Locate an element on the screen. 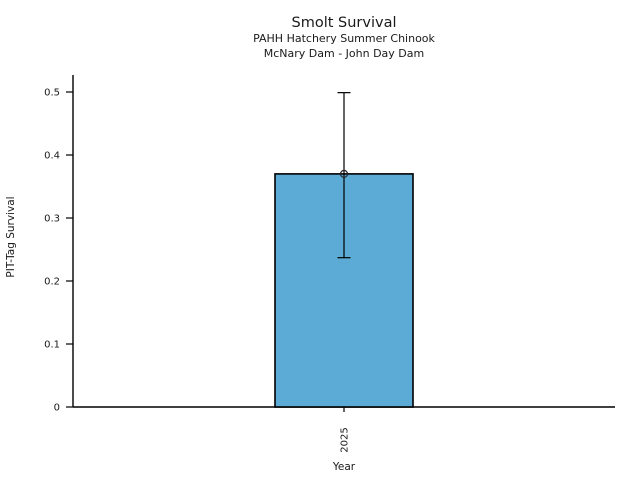  chart-subtitle-line1: PAHH Hatchery Summer Chinook is located at coordinates (344, 38).